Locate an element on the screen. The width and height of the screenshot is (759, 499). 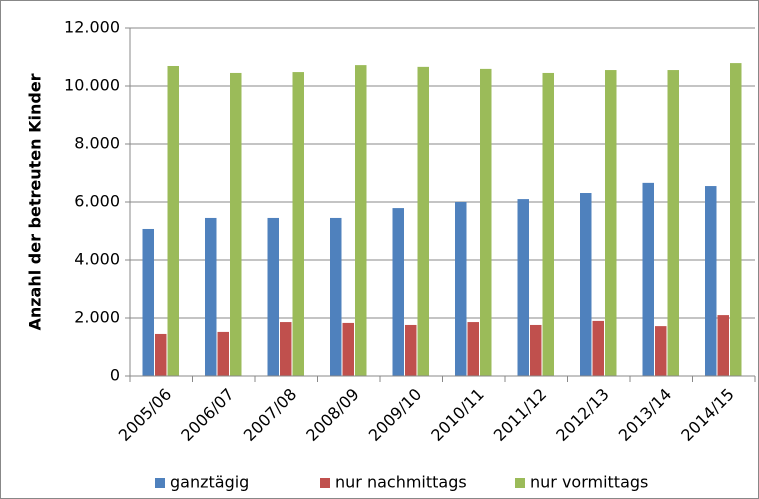
y-tick-label: 6.000 is located at coordinates (97, 201).